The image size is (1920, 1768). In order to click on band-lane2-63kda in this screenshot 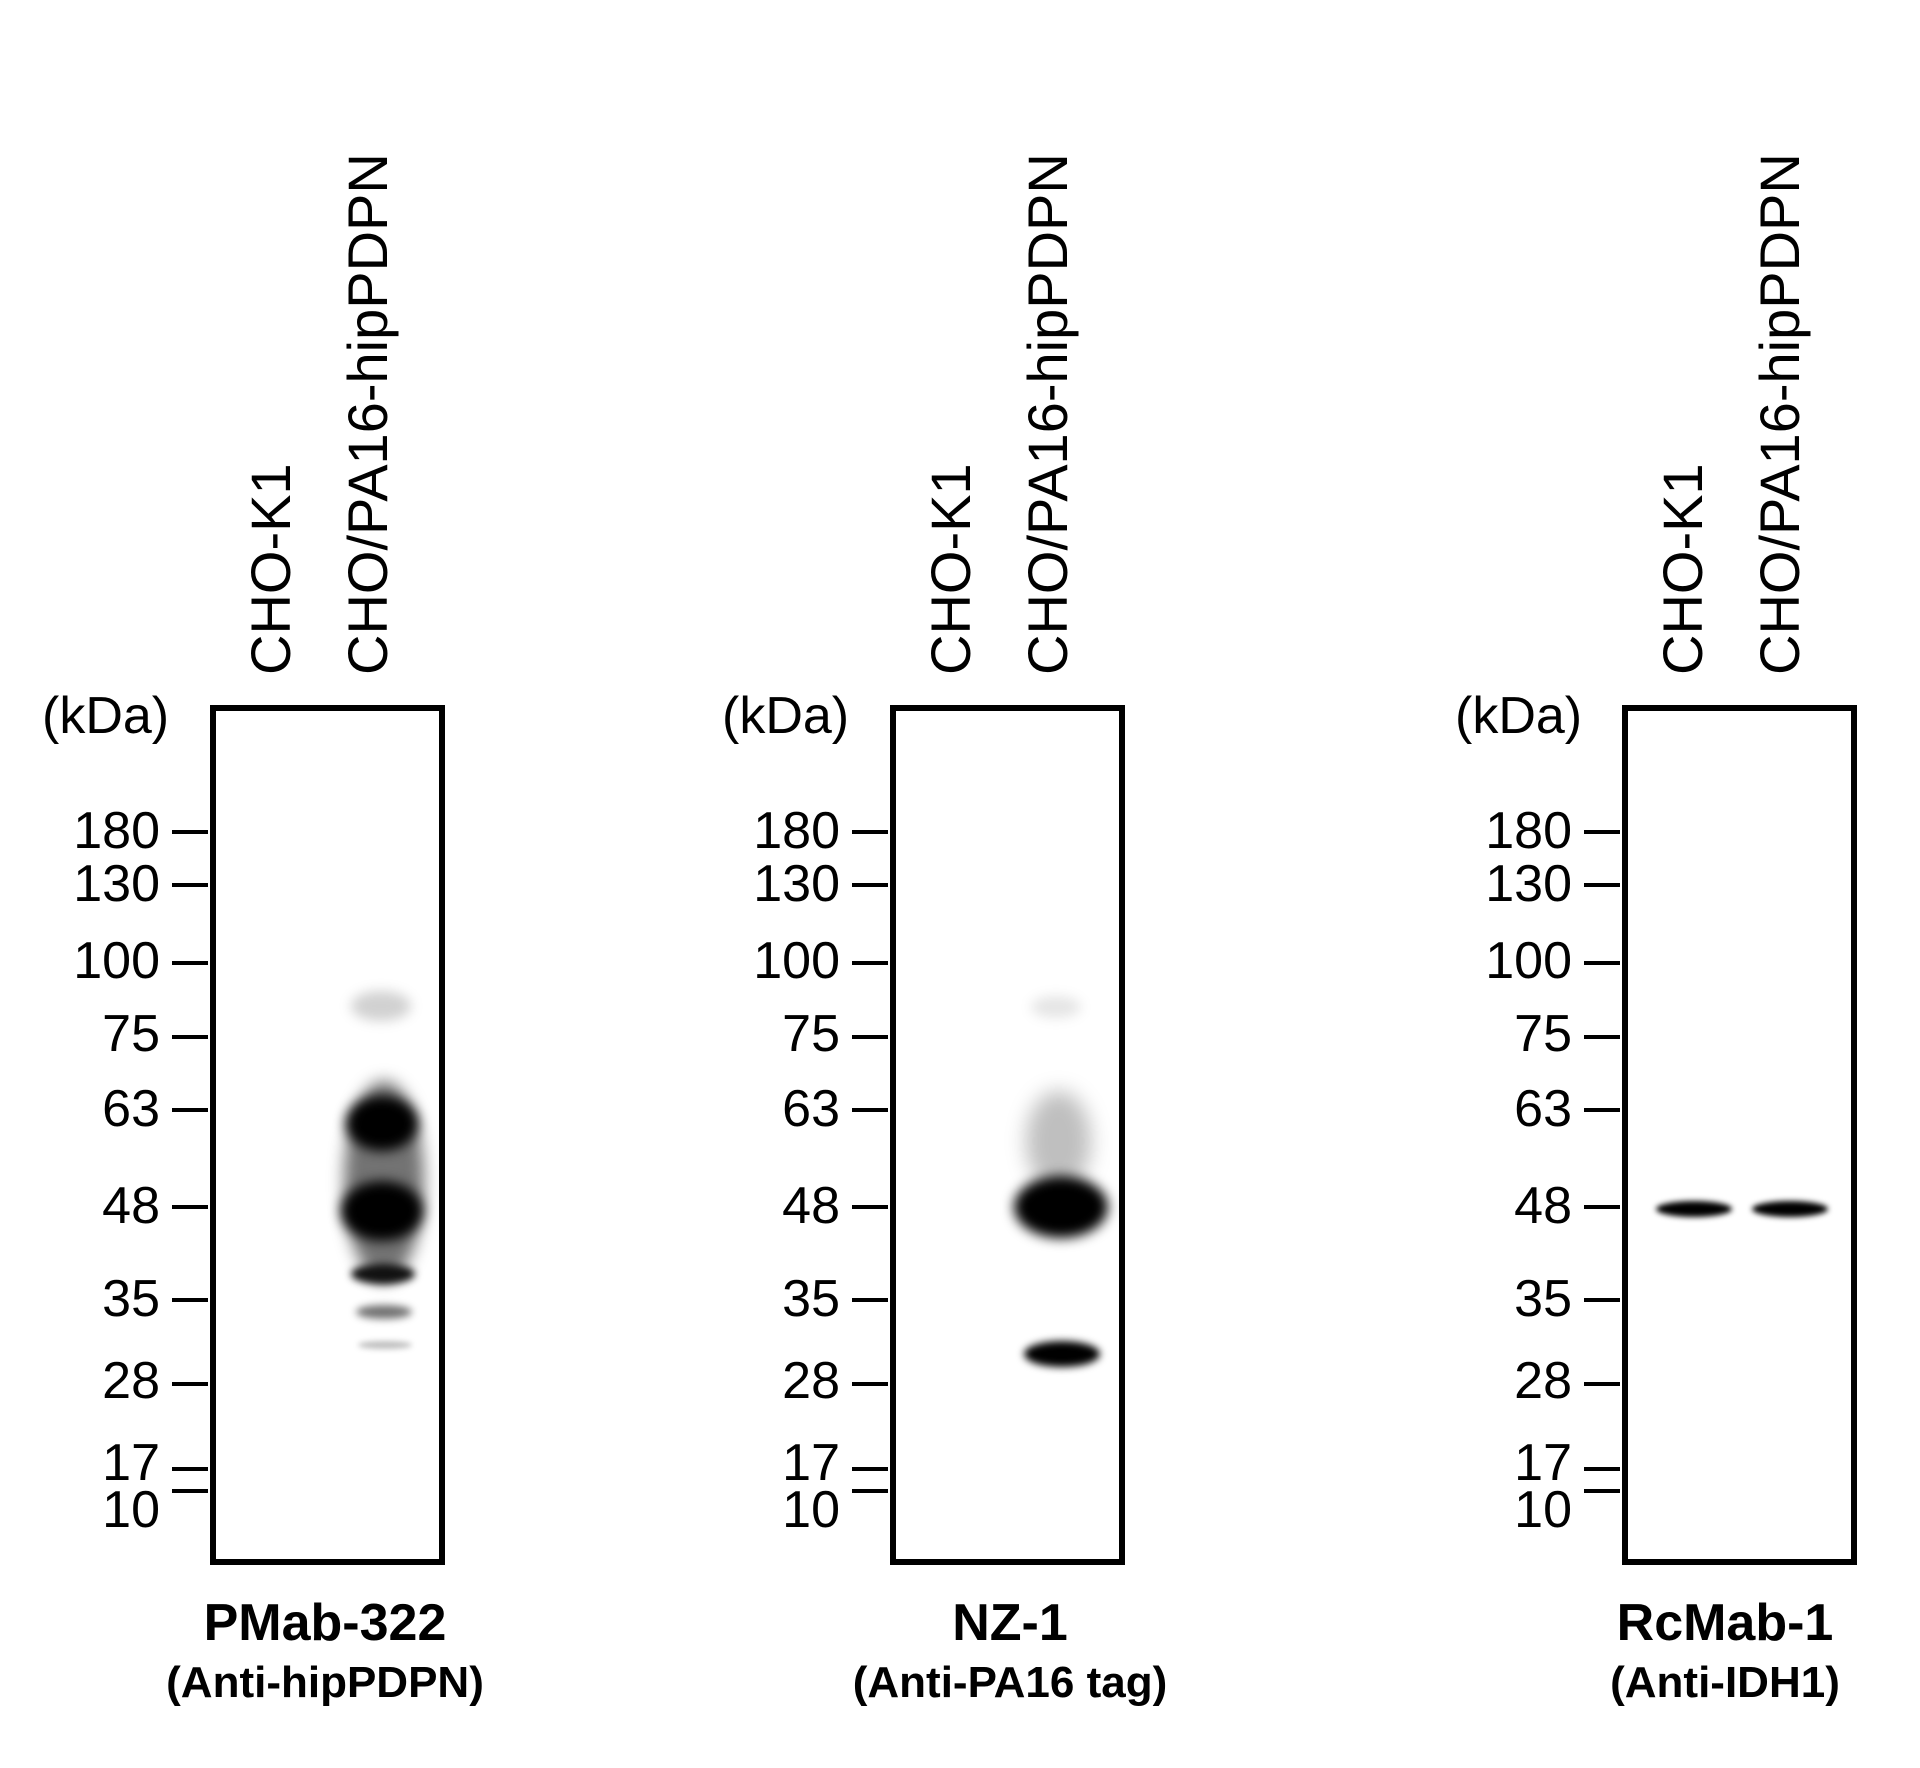, I will do `click(382, 1123)`.